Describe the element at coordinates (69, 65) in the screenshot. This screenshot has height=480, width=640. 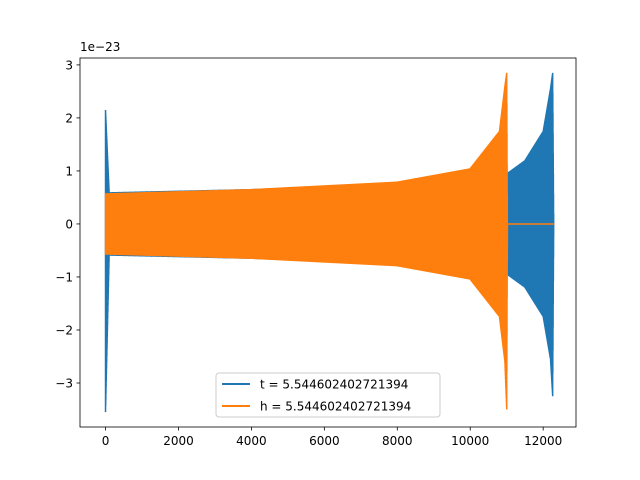
I see `y-tick-label: 3` at that location.